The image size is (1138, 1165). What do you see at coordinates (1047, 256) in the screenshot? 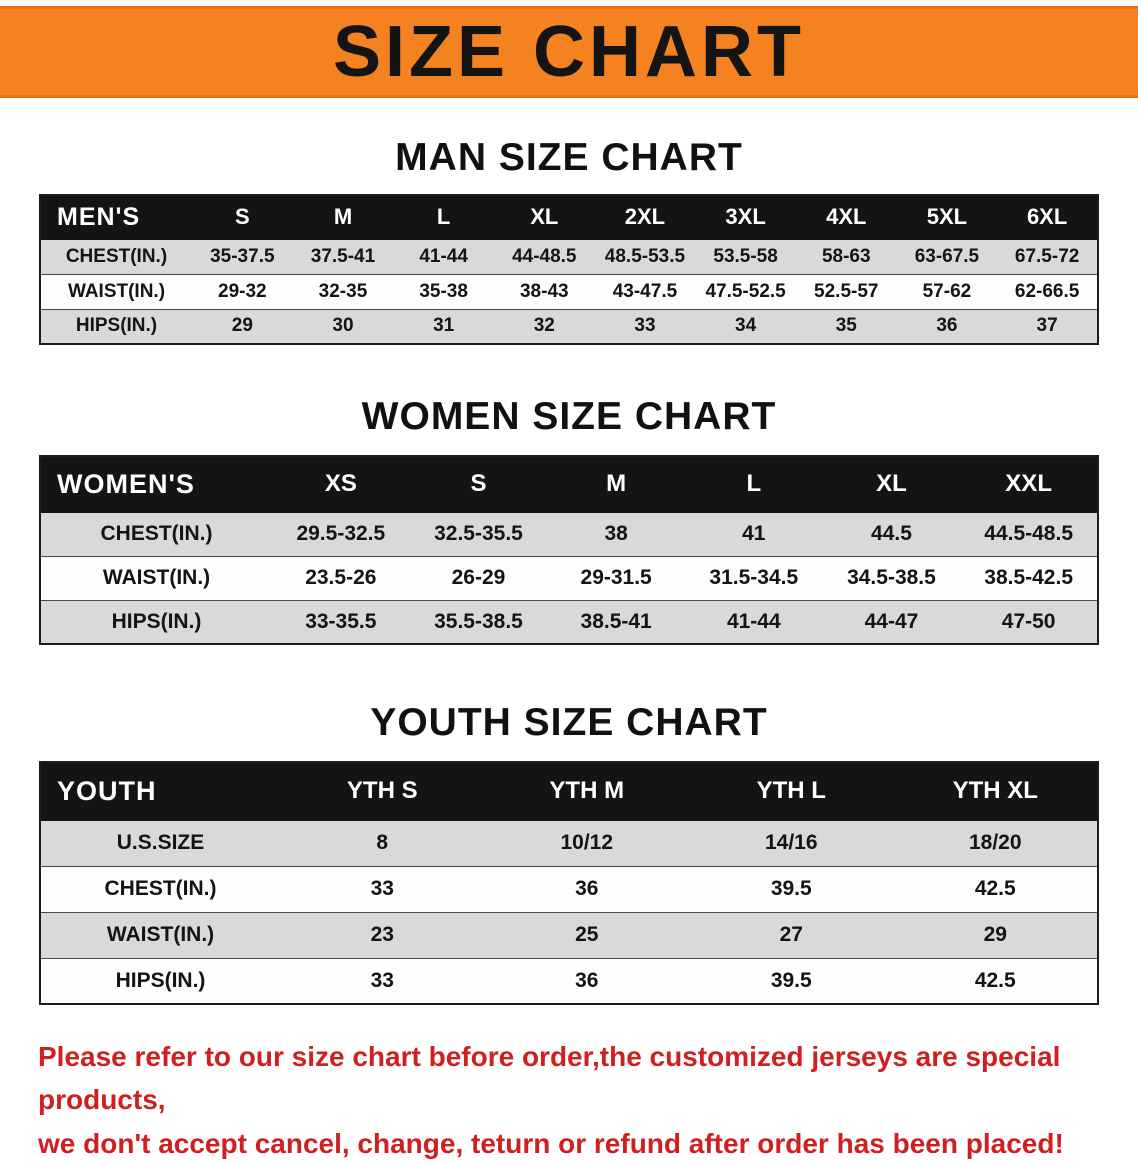
I see `size-value-cell: 67.5-72` at bounding box center [1047, 256].